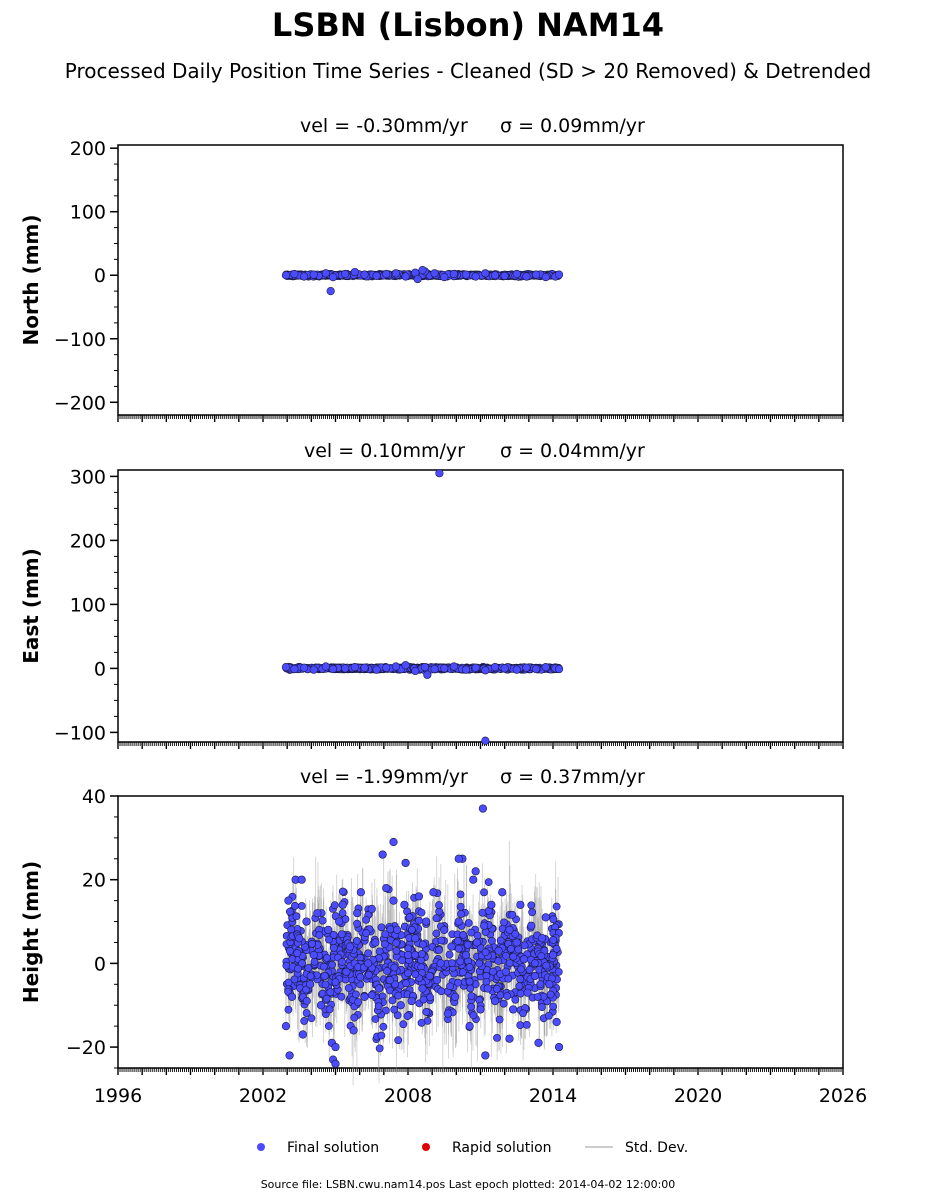  I want to click on sigma-label: σ = 0.04mm/yr, so click(572, 451).